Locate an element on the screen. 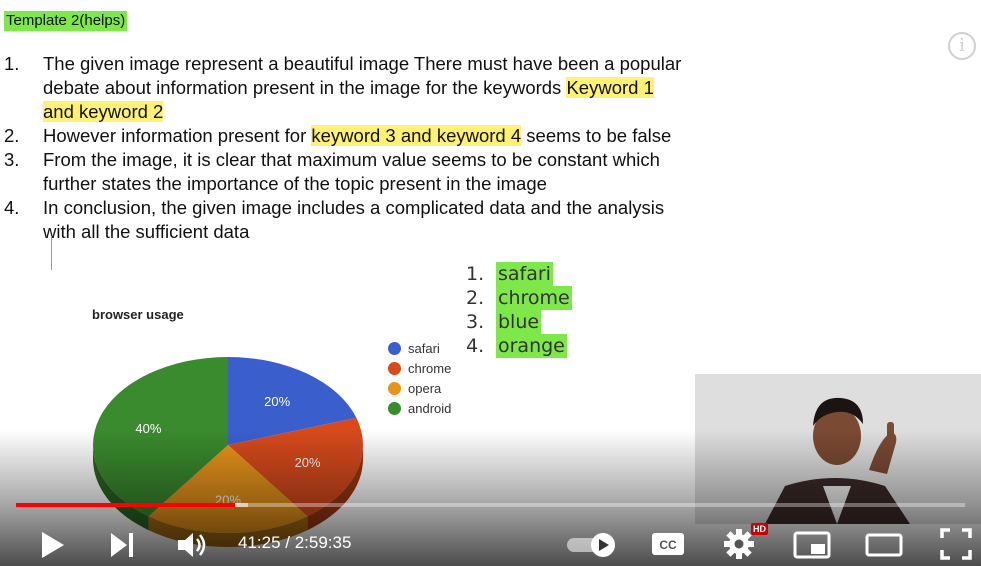 Image resolution: width=981 pixels, height=566 pixels. settings-icon is located at coordinates (739, 544).